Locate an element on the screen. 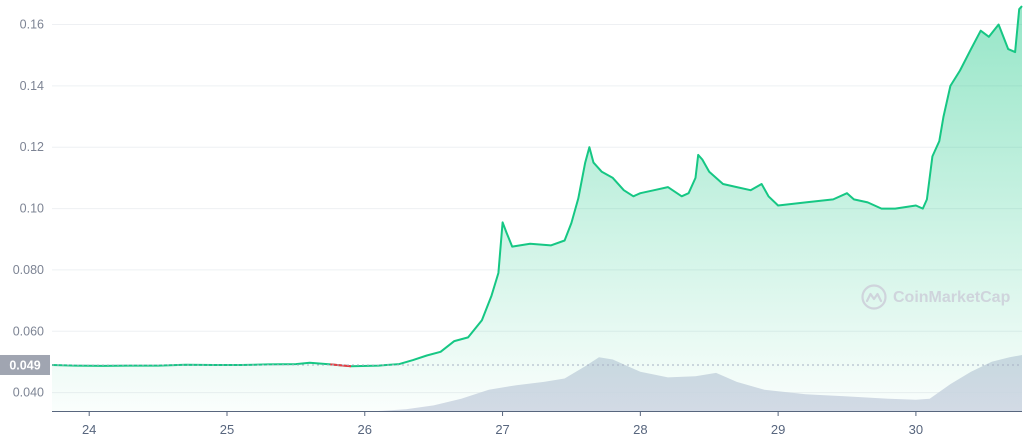 The height and width of the screenshot is (441, 1024). y-tick-label: 0.12 is located at coordinates (32, 147).